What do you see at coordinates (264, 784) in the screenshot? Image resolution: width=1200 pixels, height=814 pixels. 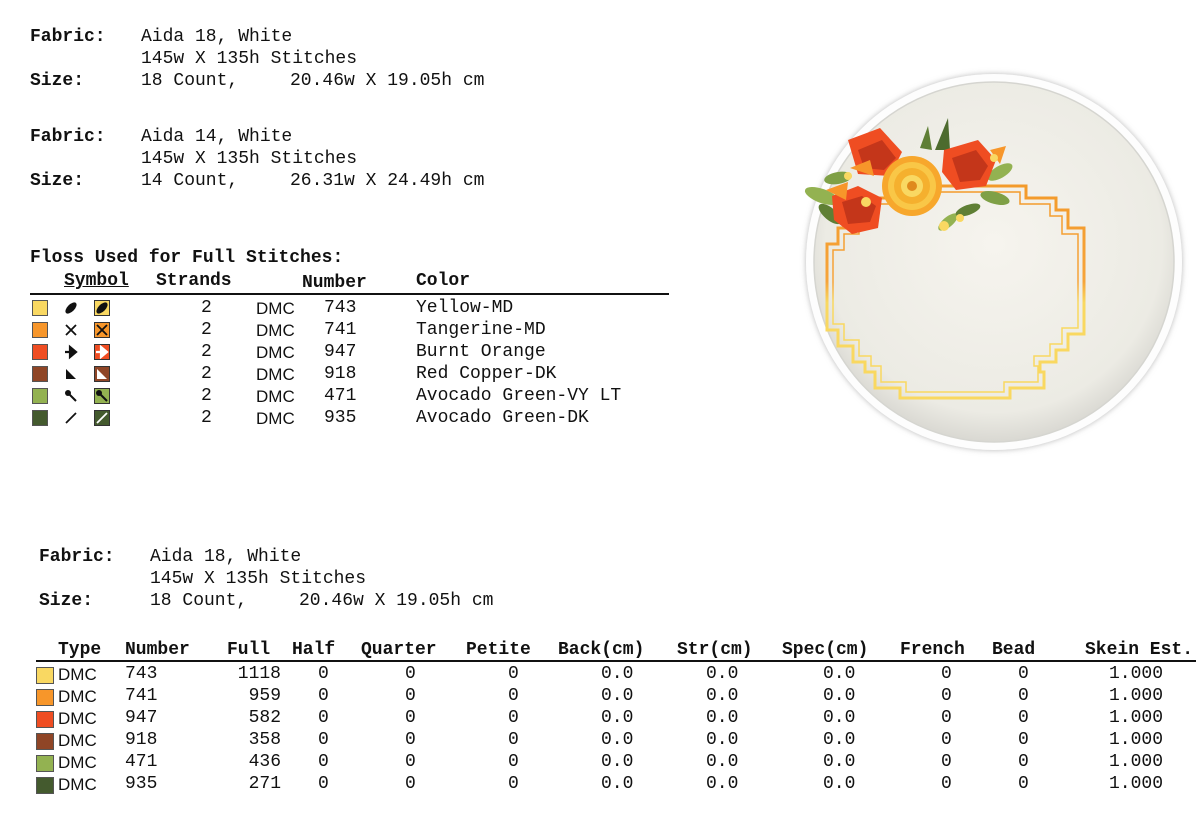 I see `usage-full: 271` at bounding box center [264, 784].